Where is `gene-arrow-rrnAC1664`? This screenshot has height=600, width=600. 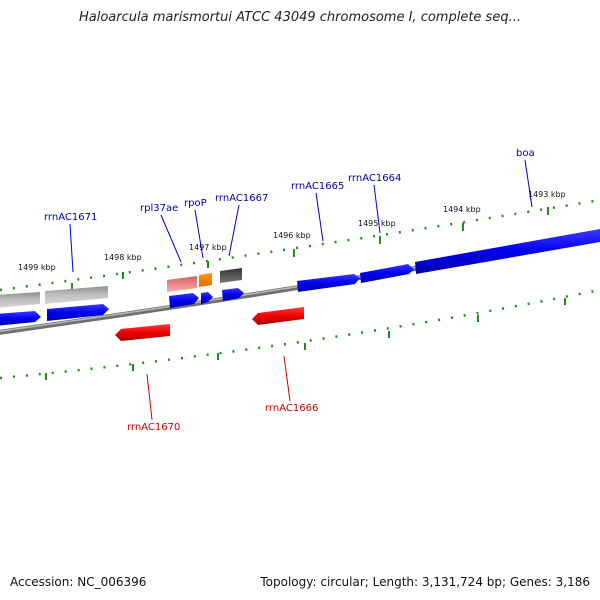 gene-arrow-rrnAC1664 is located at coordinates (387, 273).